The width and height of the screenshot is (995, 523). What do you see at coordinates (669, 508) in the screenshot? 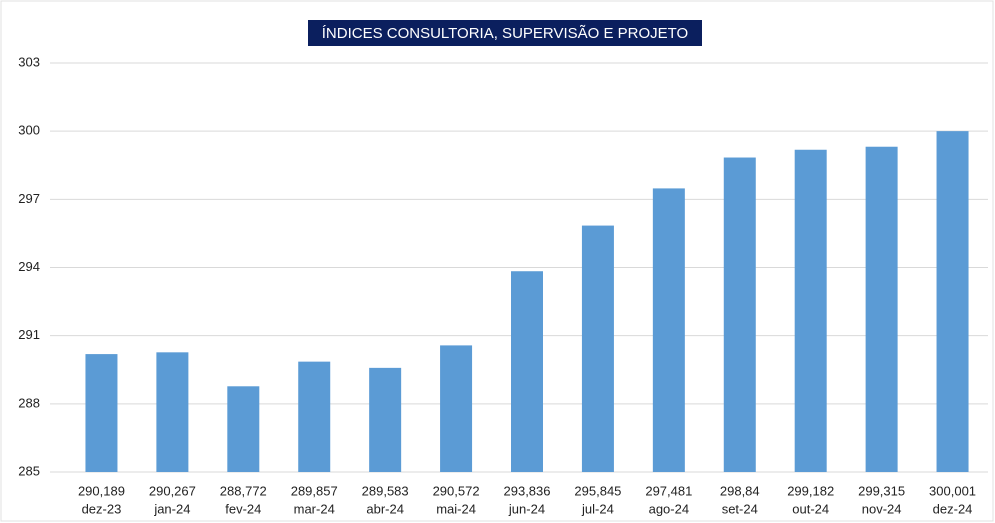
I see `x-tick-label: ago-24` at bounding box center [669, 508].